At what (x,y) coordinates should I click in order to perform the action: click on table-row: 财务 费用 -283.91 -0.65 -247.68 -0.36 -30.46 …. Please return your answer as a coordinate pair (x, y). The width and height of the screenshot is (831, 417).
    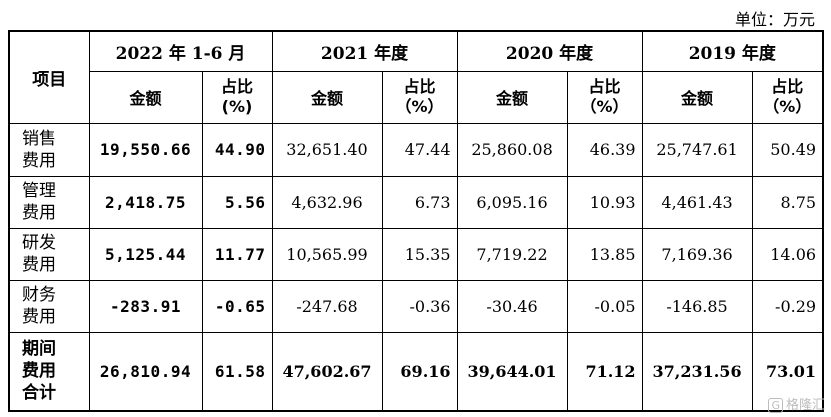
    Looking at the image, I should click on (416, 306).